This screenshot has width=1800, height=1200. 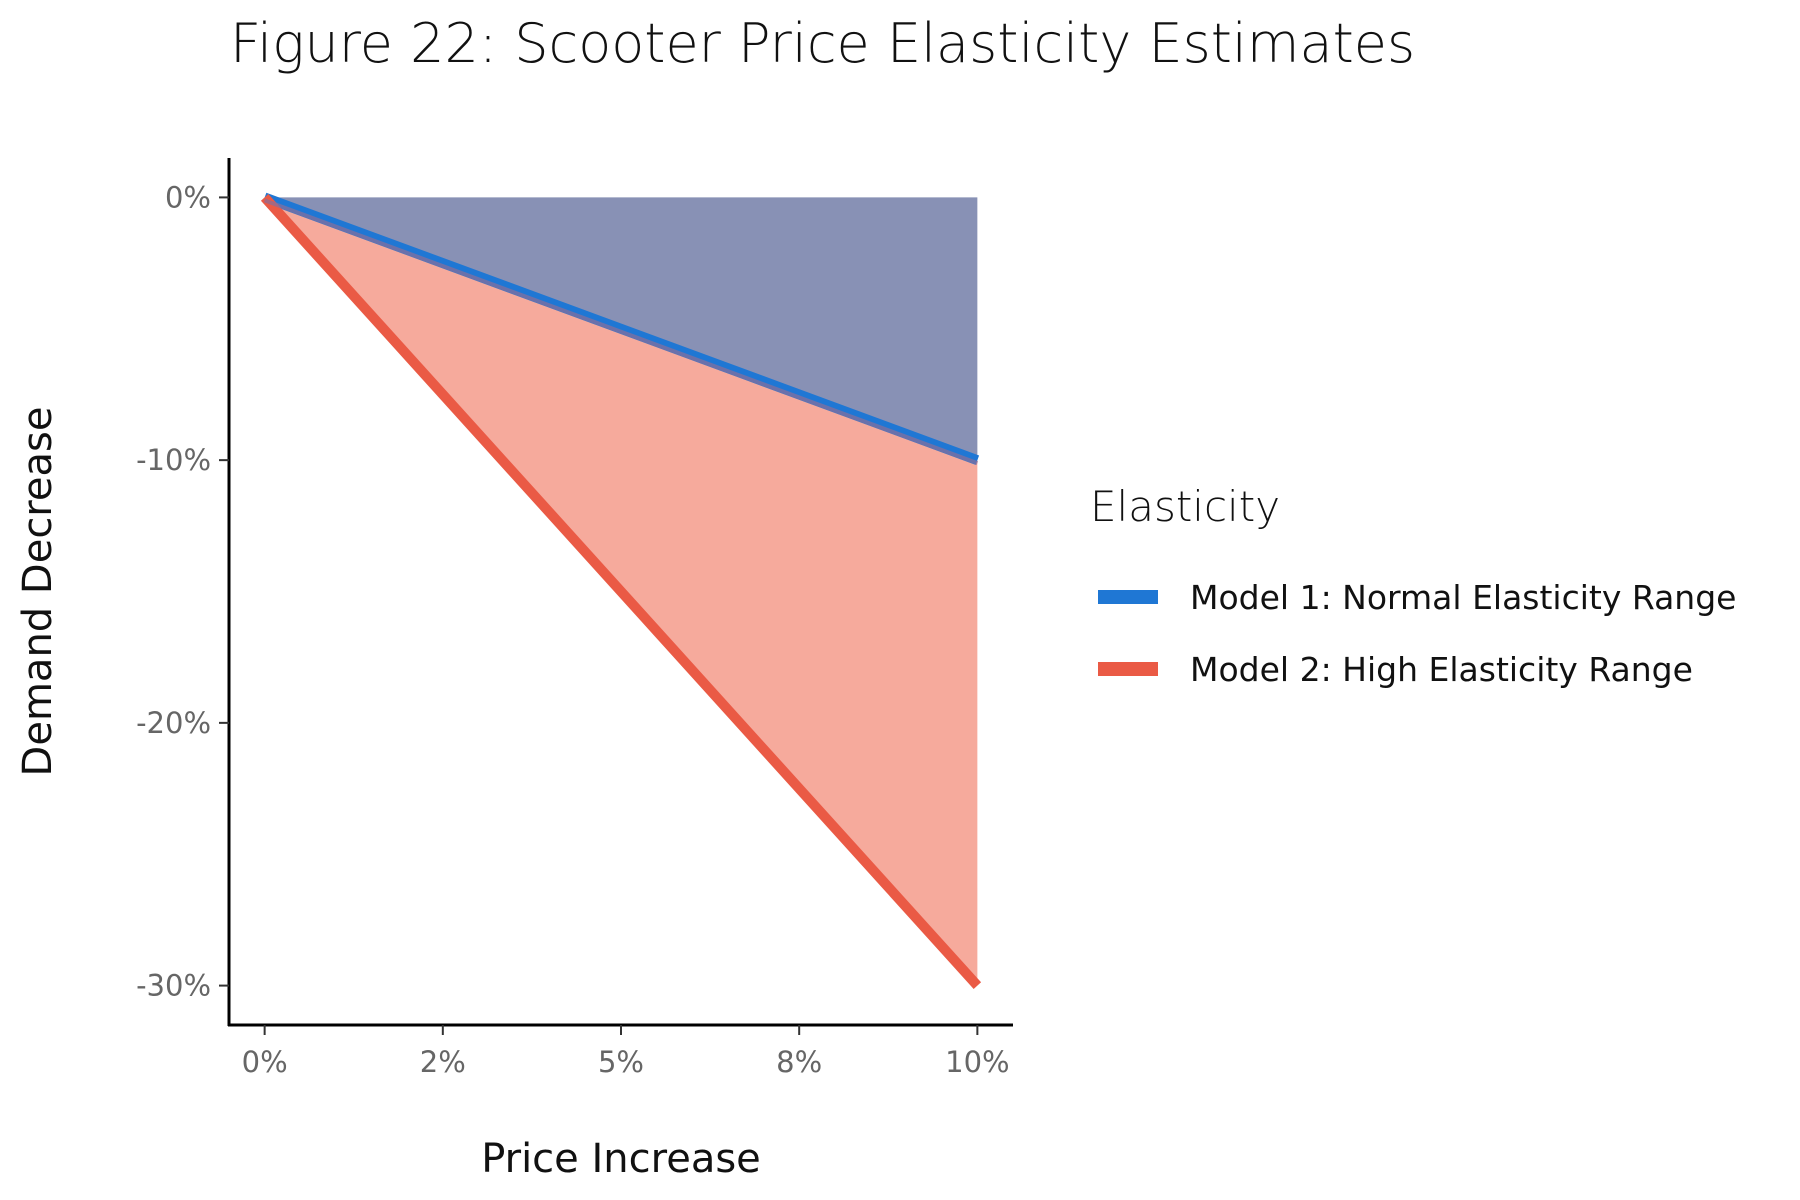 What do you see at coordinates (38, 592) in the screenshot?
I see `y-axis-title: Demand Decrease` at bounding box center [38, 592].